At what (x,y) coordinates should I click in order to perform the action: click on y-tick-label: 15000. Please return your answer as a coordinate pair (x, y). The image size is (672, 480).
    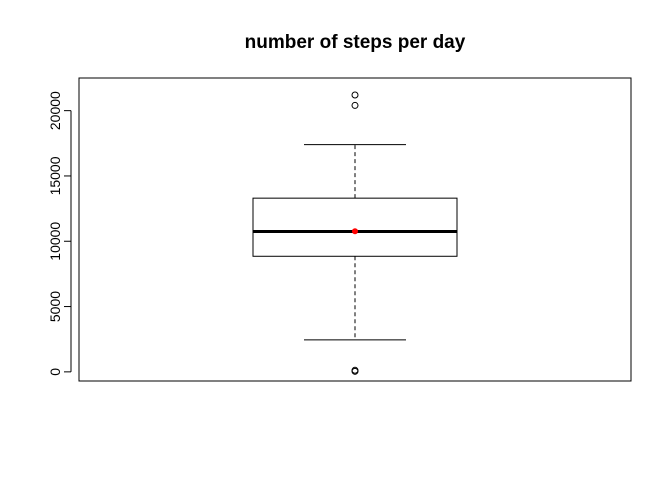
    Looking at the image, I should click on (55, 175).